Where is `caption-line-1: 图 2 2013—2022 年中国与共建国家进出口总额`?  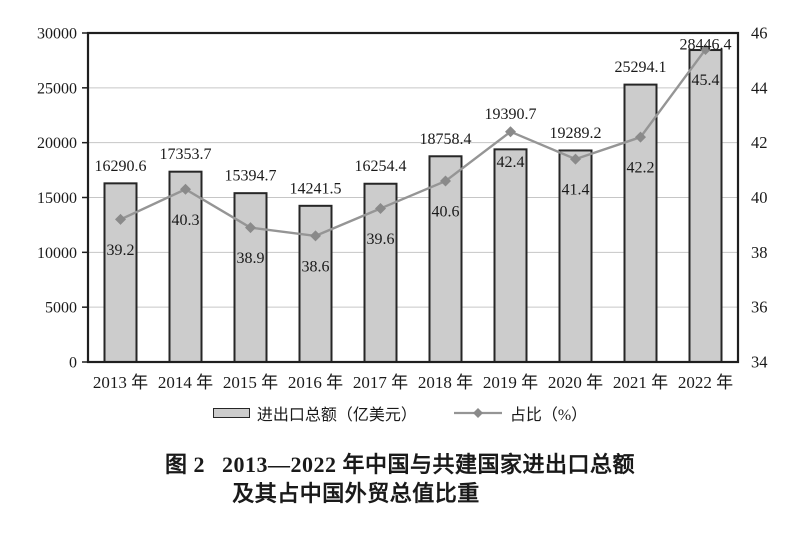 caption-line-1: 图 2 2013—2022 年中国与共建国家进出口总额 is located at coordinates (400, 464).